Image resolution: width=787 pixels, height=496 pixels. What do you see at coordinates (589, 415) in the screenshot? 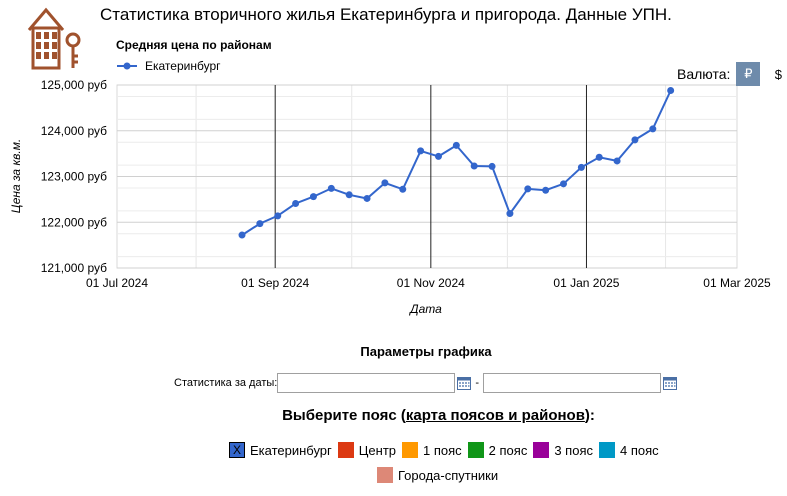
I see `zones-title-suffix: ):` at bounding box center [589, 415].